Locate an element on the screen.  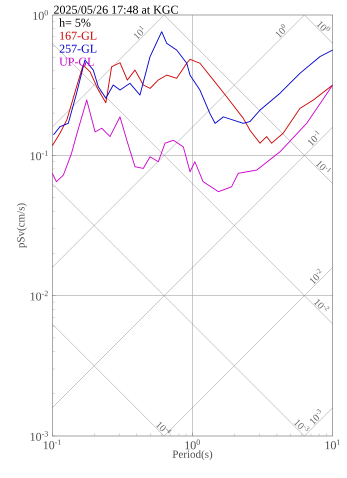
annotation: 10$^{-4}$ is located at coordinates (164, 428).